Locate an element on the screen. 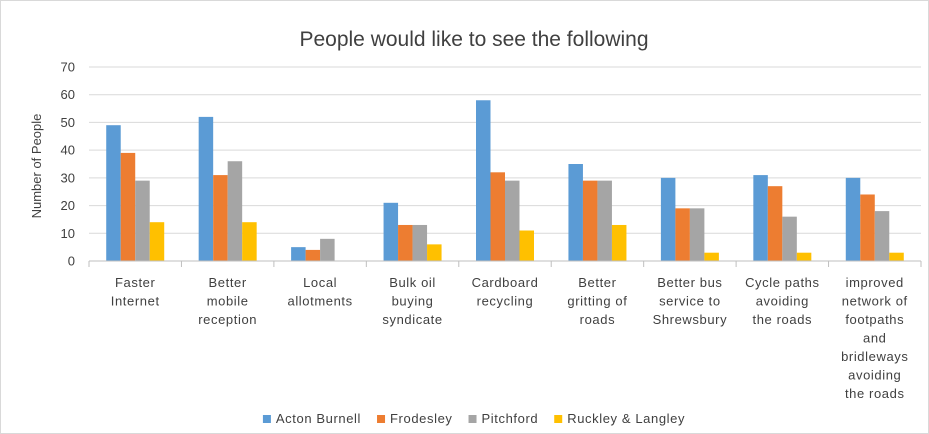 The height and width of the screenshot is (434, 929). y-tick-label: 10 is located at coordinates (68, 233).